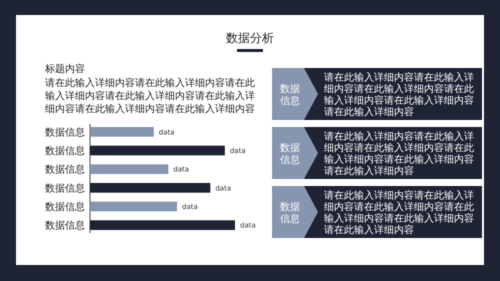 This screenshot has width=500, height=281. I want to click on chart-title: 数据分析, so click(250, 38).